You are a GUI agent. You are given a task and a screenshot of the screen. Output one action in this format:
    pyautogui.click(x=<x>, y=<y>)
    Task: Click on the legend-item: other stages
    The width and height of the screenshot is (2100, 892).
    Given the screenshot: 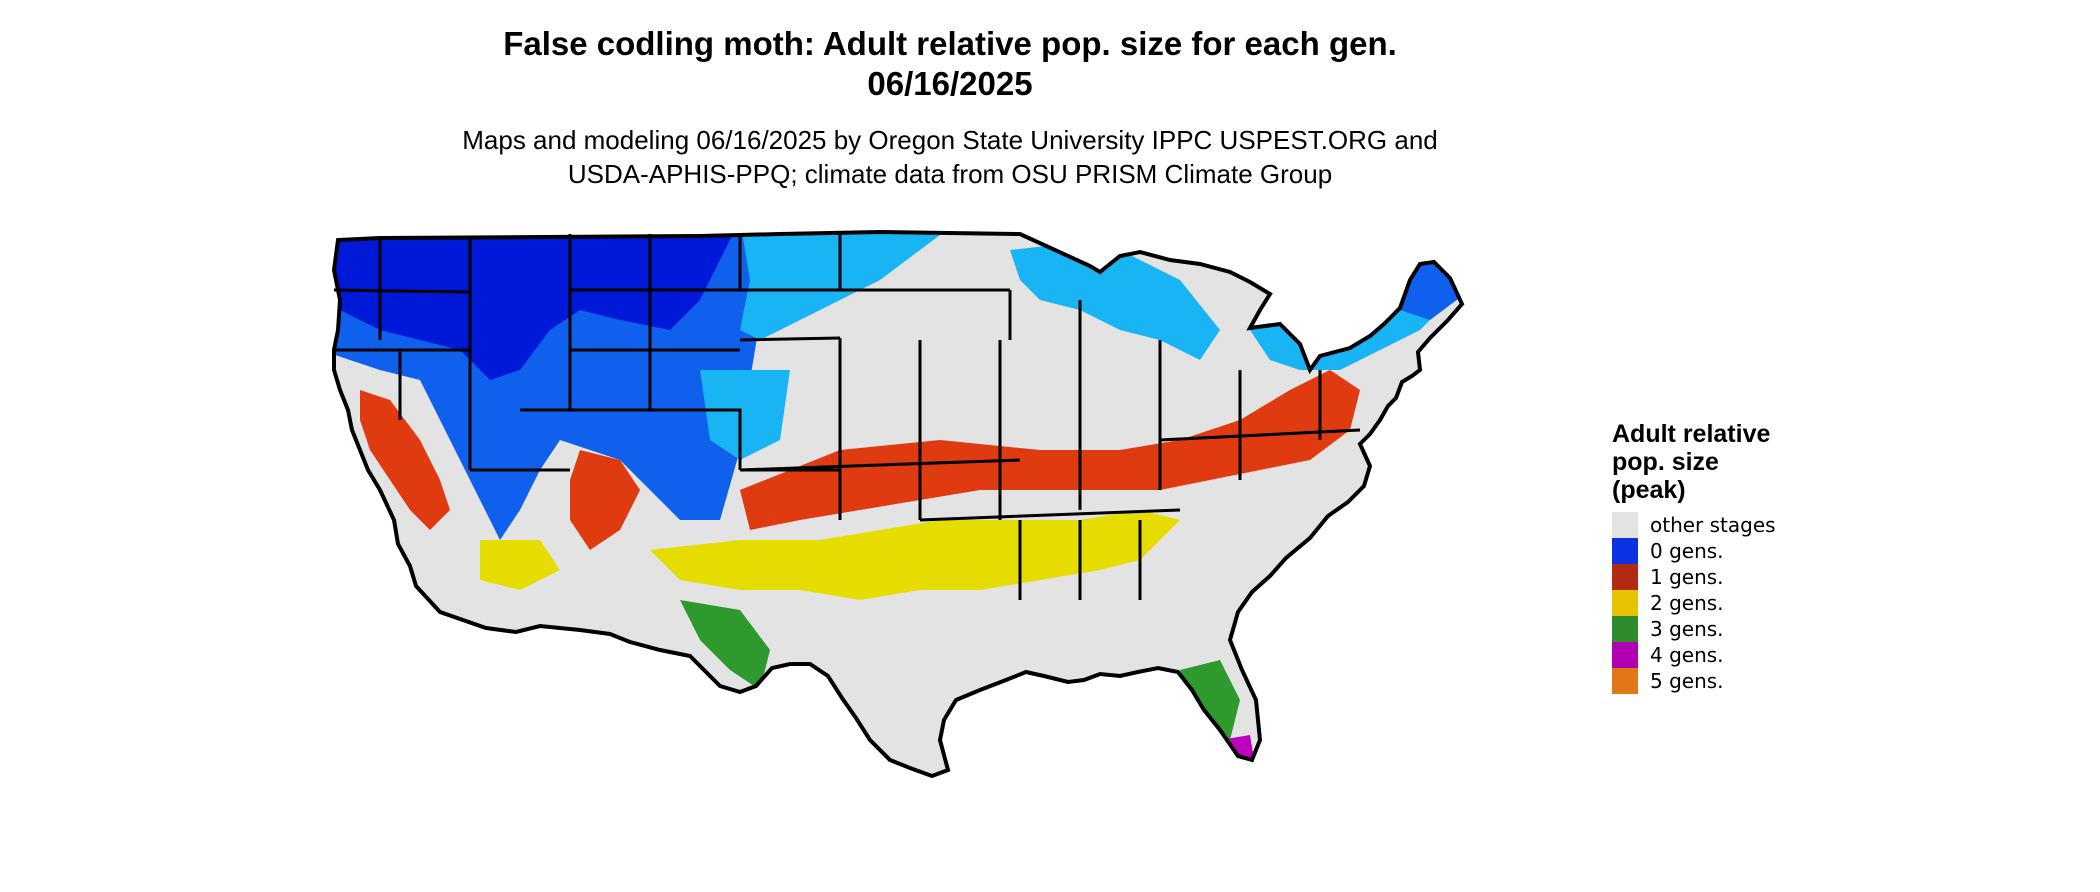 What is the action you would take?
    pyautogui.click(x=1762, y=525)
    